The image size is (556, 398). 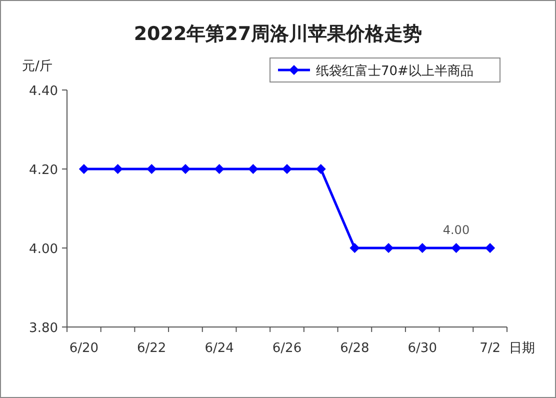 I want to click on x-tick-label: 6/22, so click(x=151, y=348).